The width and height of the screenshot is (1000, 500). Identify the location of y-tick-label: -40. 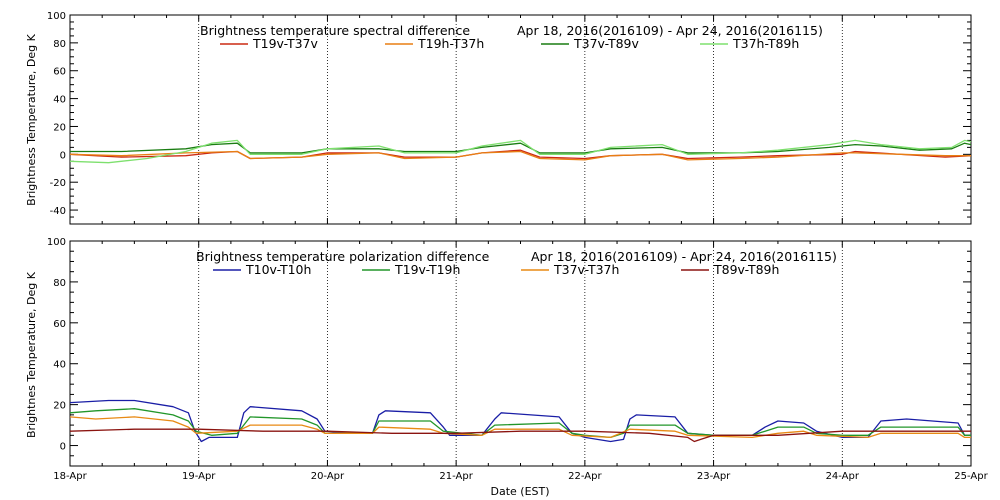
(58, 211).